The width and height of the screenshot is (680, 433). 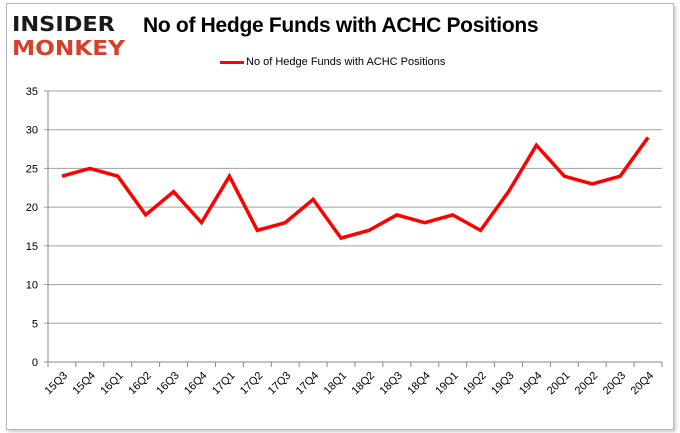 What do you see at coordinates (503, 384) in the screenshot?
I see `x-tick-label: 19Q3` at bounding box center [503, 384].